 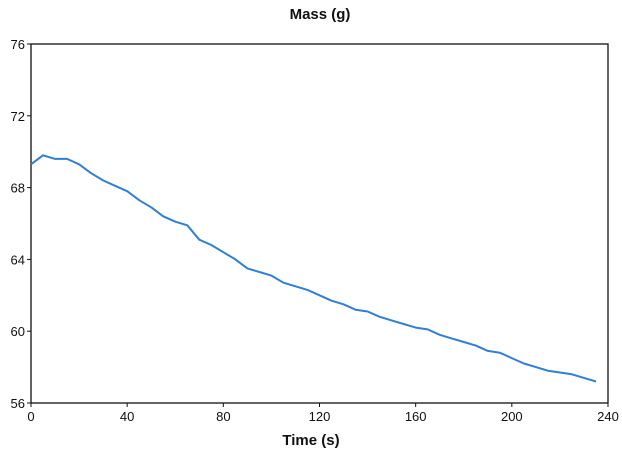 I want to click on y-tick-label: 68, so click(x=18, y=188).